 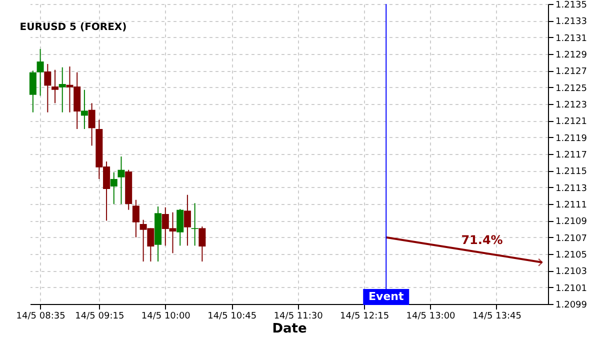 What do you see at coordinates (365, 317) in the screenshot?
I see `x-tick-label: 14/5 12:15` at bounding box center [365, 317].